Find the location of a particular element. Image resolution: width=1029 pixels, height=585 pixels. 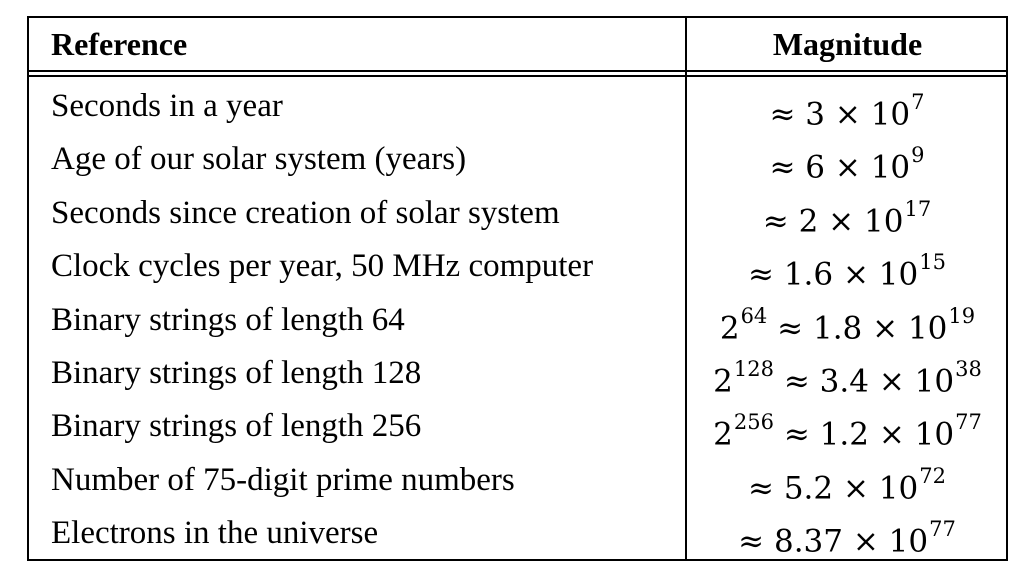

reference-cell: Clock cycles per year, 50 MHz computer is located at coordinates (322, 266).